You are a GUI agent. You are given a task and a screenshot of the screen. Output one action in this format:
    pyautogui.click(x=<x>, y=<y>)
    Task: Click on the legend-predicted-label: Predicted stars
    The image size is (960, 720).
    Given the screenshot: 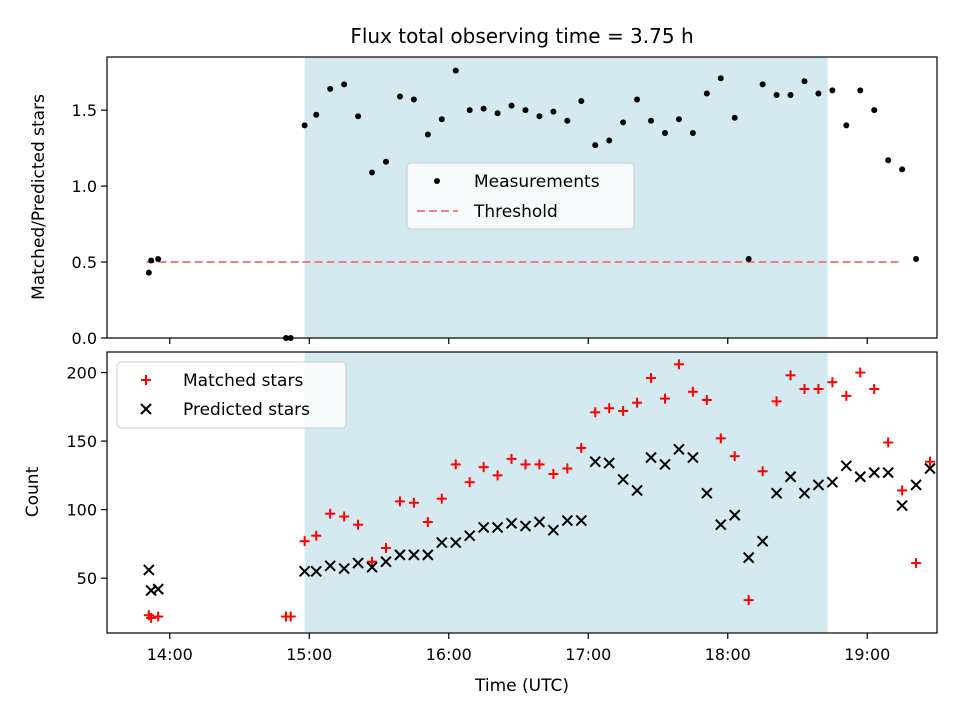 What is the action you would take?
    pyautogui.click(x=246, y=410)
    